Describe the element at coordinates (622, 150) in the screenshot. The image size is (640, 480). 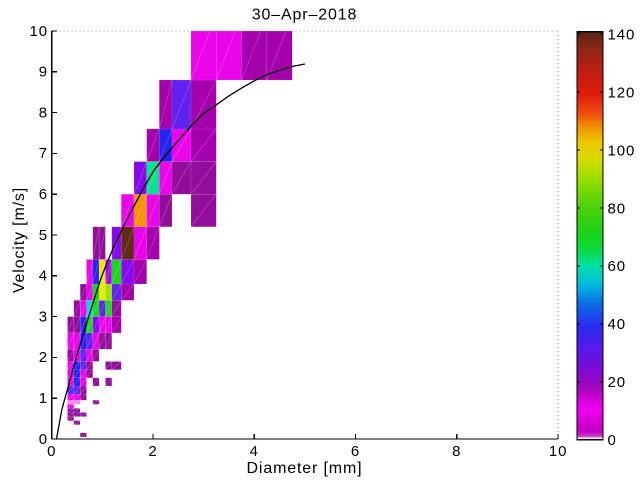
I see `svg-text: 100` at that location.